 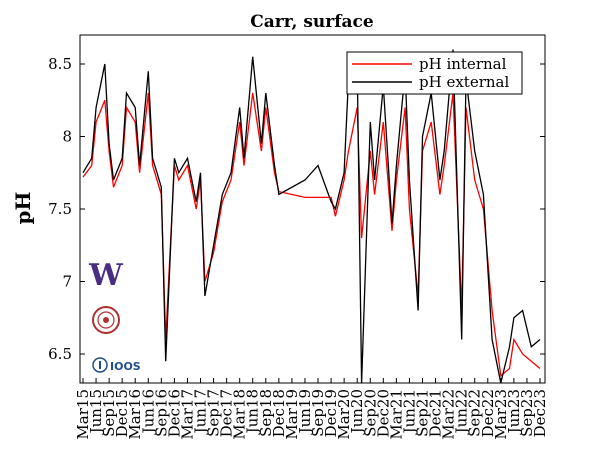 What do you see at coordinates (60, 354) in the screenshot?
I see `y-tick-label: 6.5` at bounding box center [60, 354].